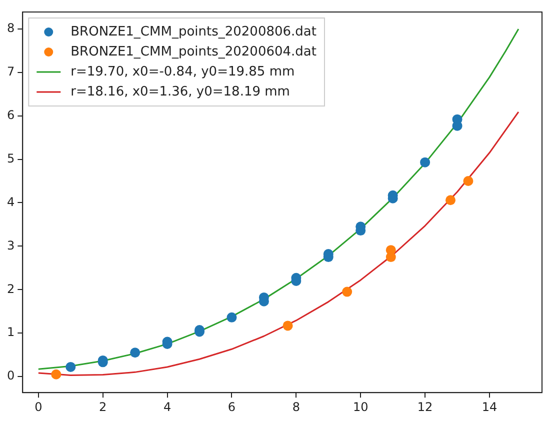  Describe the element at coordinates (232, 407) in the screenshot. I see `x-tick-label: 6` at that location.